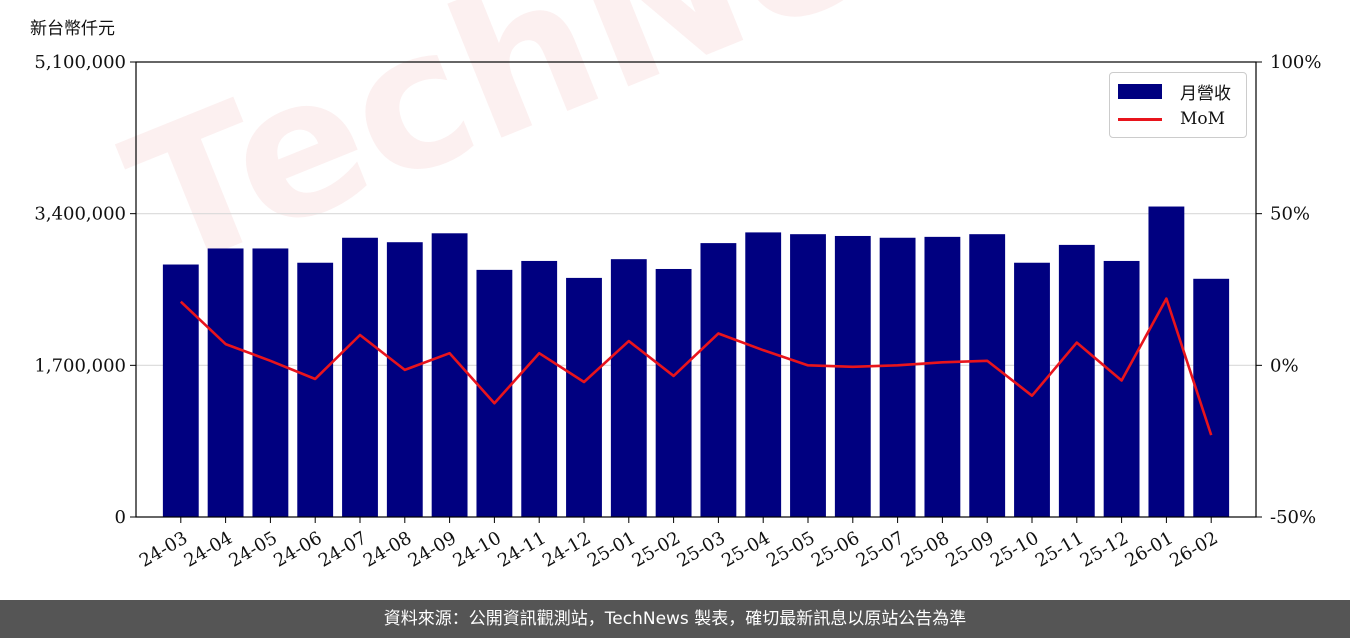 This screenshot has height=638, width=1350. Describe the element at coordinates (252, 550) in the screenshot. I see `x-tick-label: 24-05` at that location.